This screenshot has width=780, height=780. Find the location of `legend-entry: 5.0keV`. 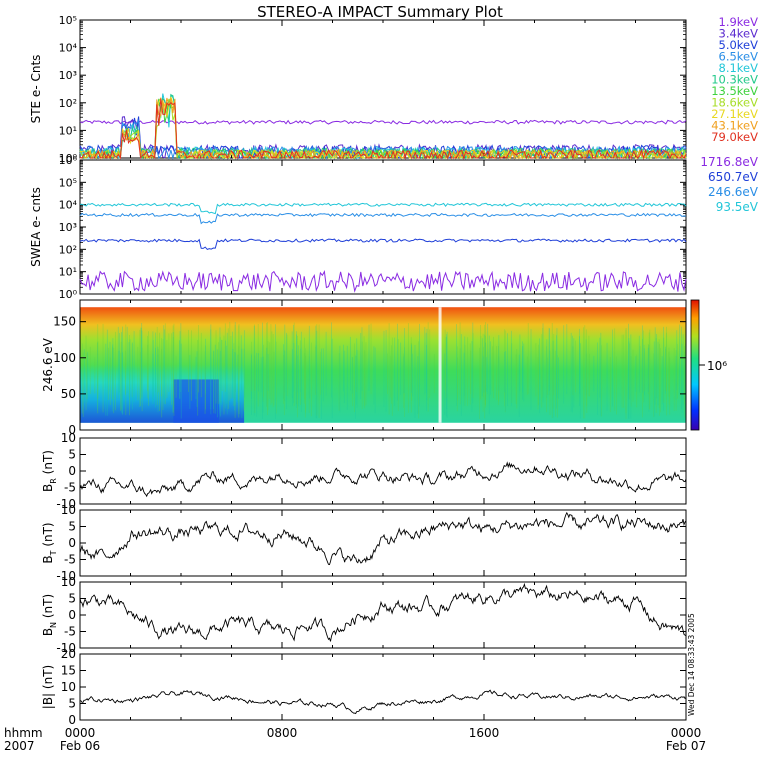

legend-entry: 5.0keV is located at coordinates (739, 45).